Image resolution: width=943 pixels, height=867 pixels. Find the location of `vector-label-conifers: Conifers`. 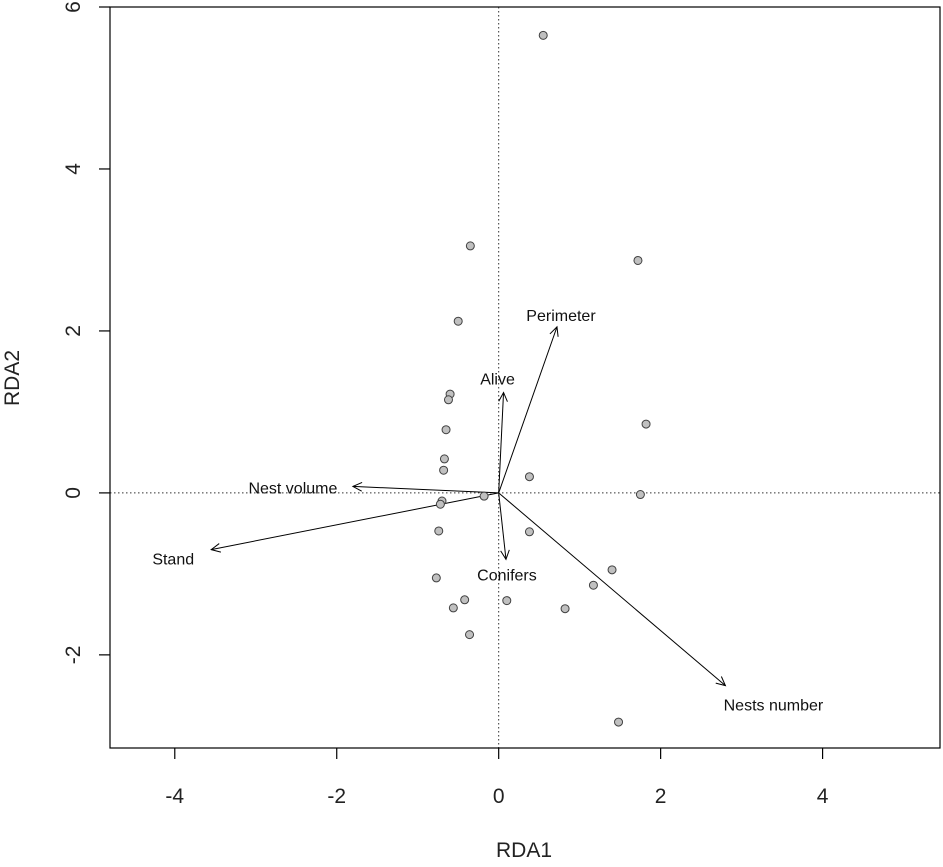

vector-label-conifers: Conifers is located at coordinates (507, 575).